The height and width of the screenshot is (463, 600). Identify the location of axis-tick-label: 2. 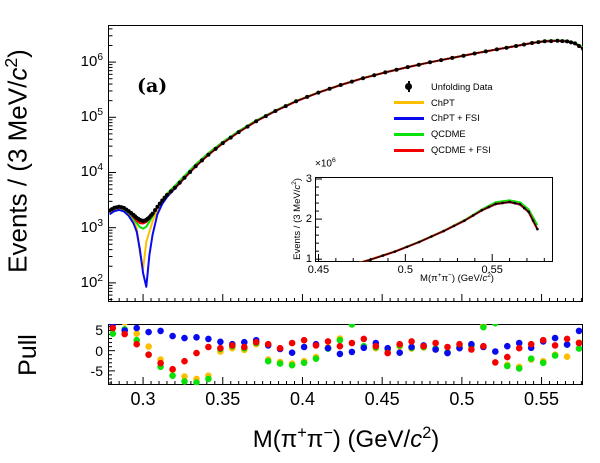
(308, 219).